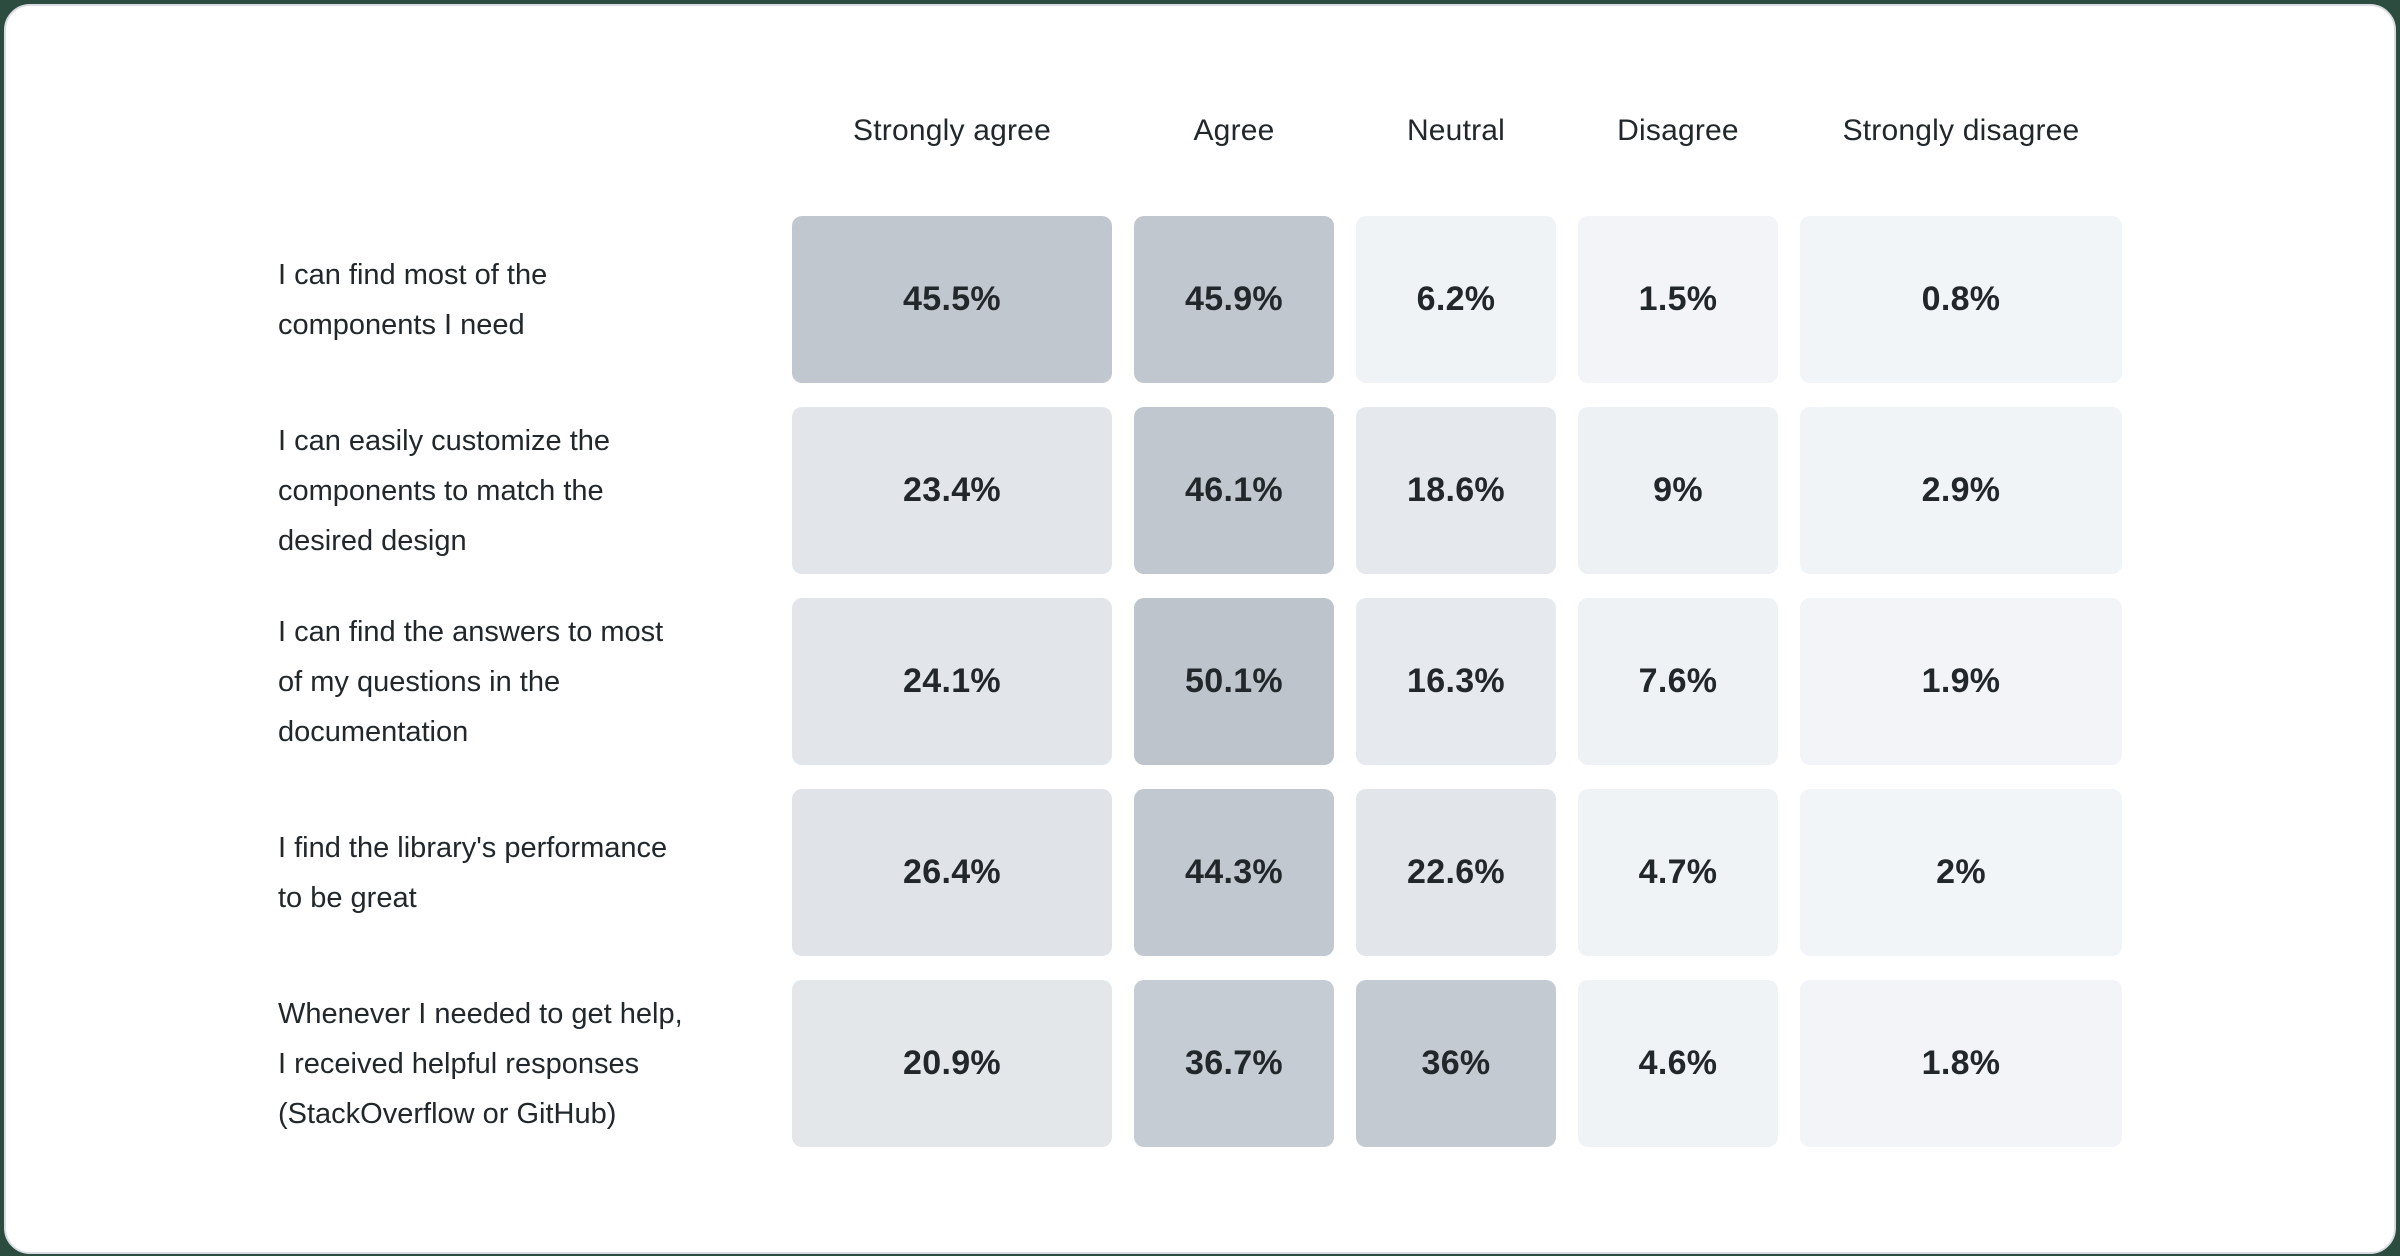 Image resolution: width=2400 pixels, height=1256 pixels. I want to click on heatmap-cell: 18.6%, so click(1456, 490).